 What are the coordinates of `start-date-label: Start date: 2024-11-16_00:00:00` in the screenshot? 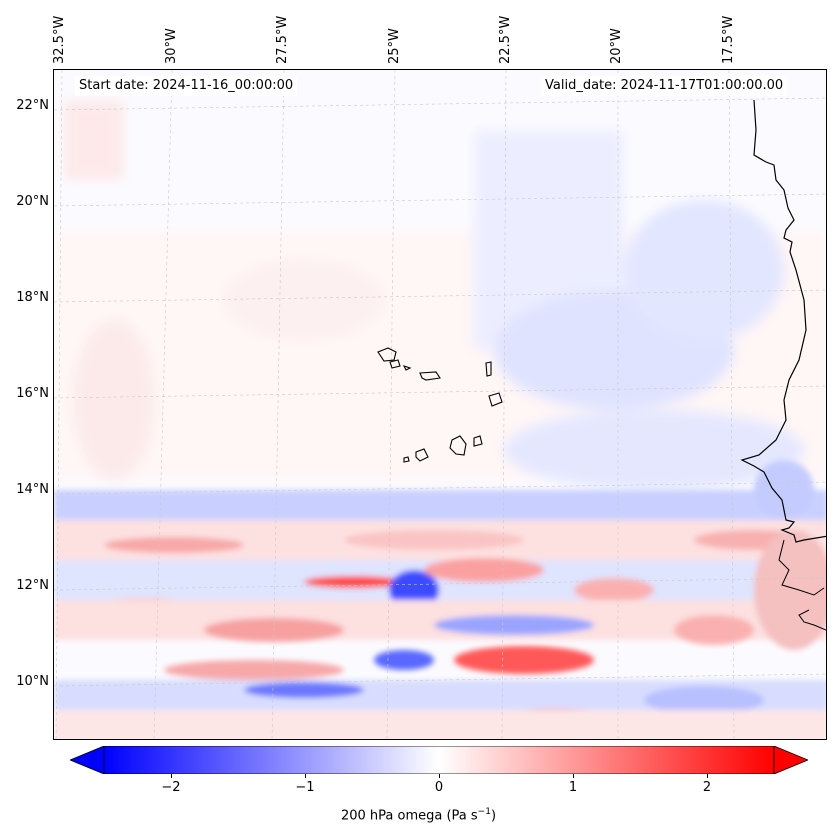 It's located at (186, 86).